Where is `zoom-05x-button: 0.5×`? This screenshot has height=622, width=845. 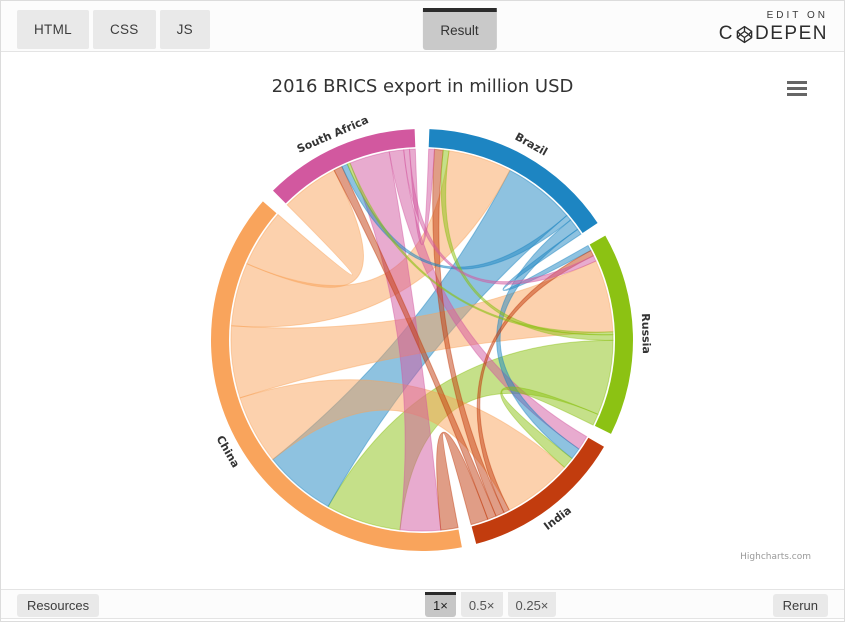 zoom-05x-button: 0.5× is located at coordinates (481, 604).